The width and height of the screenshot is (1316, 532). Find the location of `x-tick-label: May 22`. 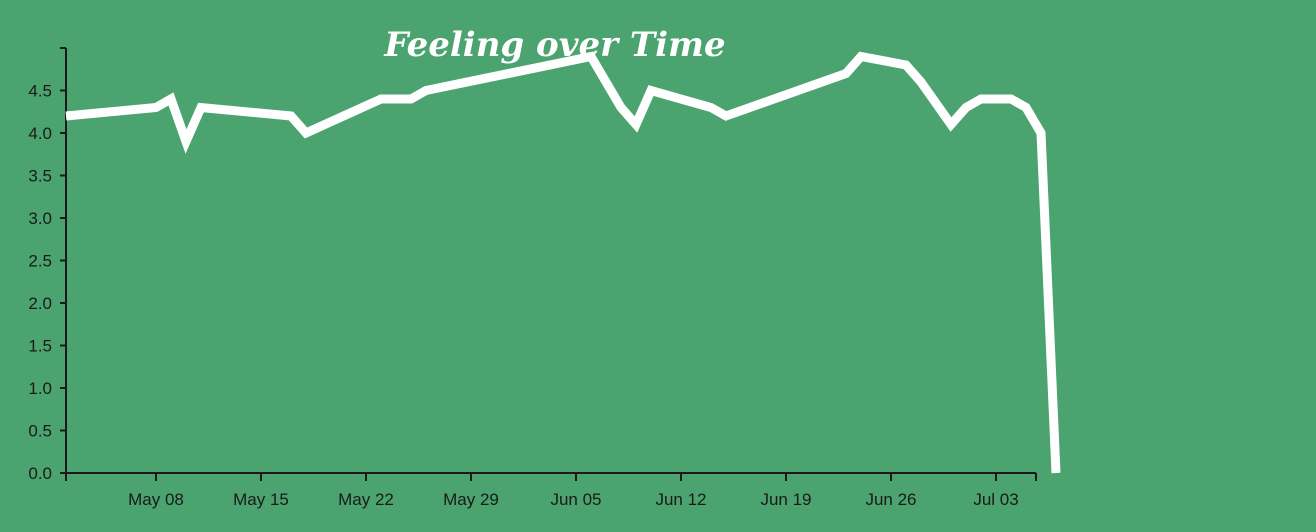

x-tick-label: May 22 is located at coordinates (366, 499).